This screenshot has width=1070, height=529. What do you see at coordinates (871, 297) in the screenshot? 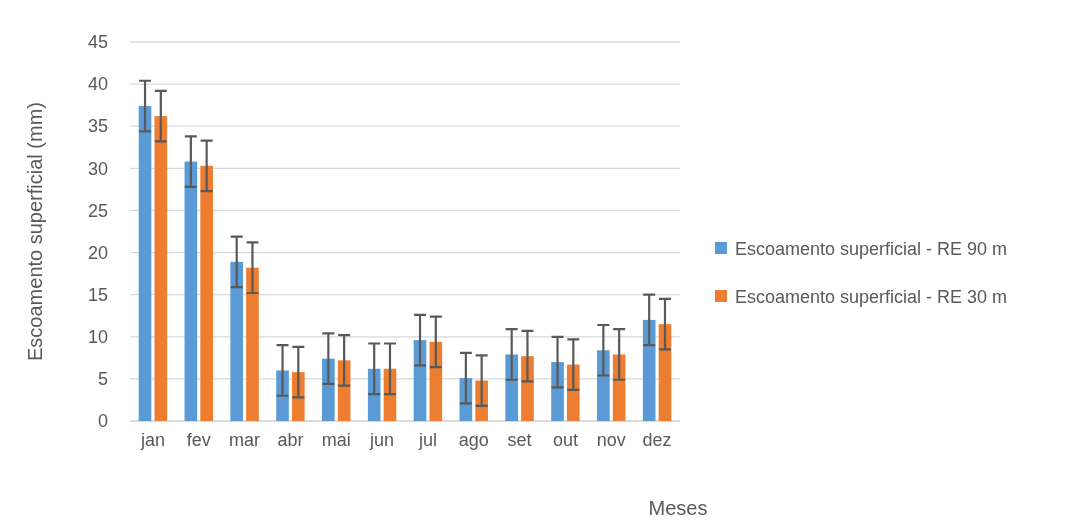
I see `legend-label: Escoamento superficial - RE 30 m` at bounding box center [871, 297].